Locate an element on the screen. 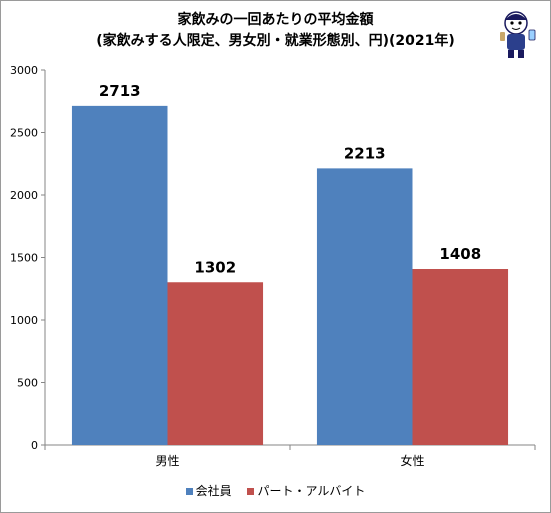 This screenshot has height=513, width=551. y-tick-label: 2500 is located at coordinates (24, 133).